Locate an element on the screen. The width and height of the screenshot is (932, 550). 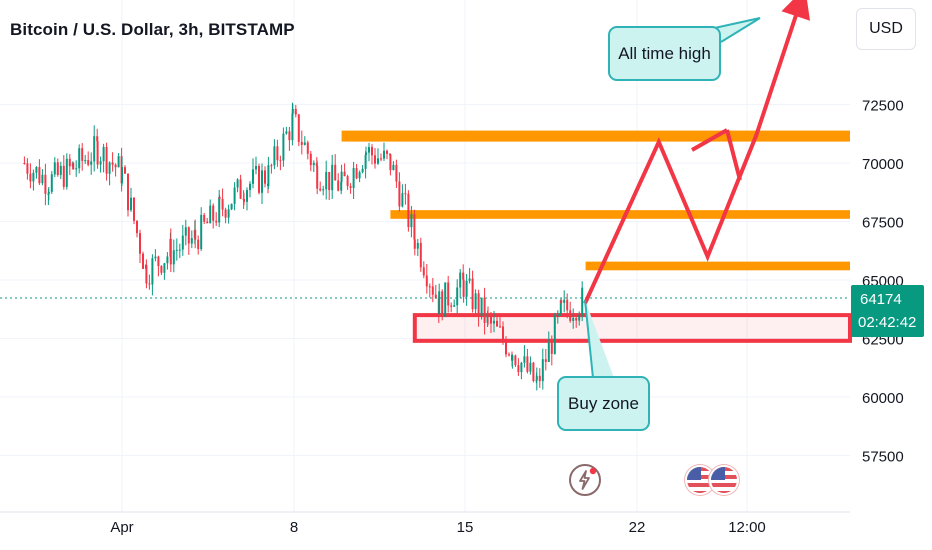
currency-button: USD is located at coordinates (886, 29).